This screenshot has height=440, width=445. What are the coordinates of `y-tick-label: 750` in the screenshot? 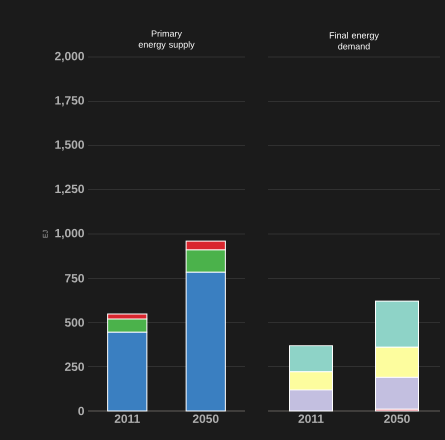 It's located at (74, 278).